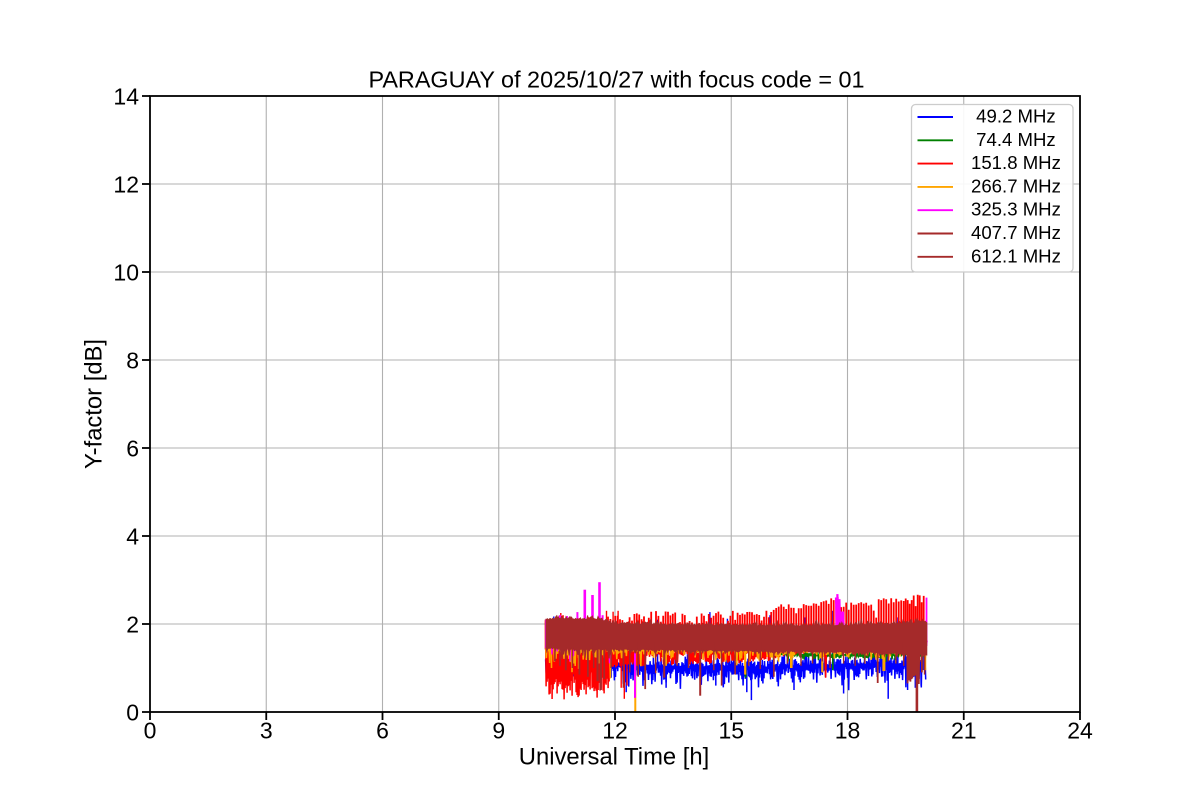  I want to click on svg-text: 49.2 MHz, so click(1013, 116).